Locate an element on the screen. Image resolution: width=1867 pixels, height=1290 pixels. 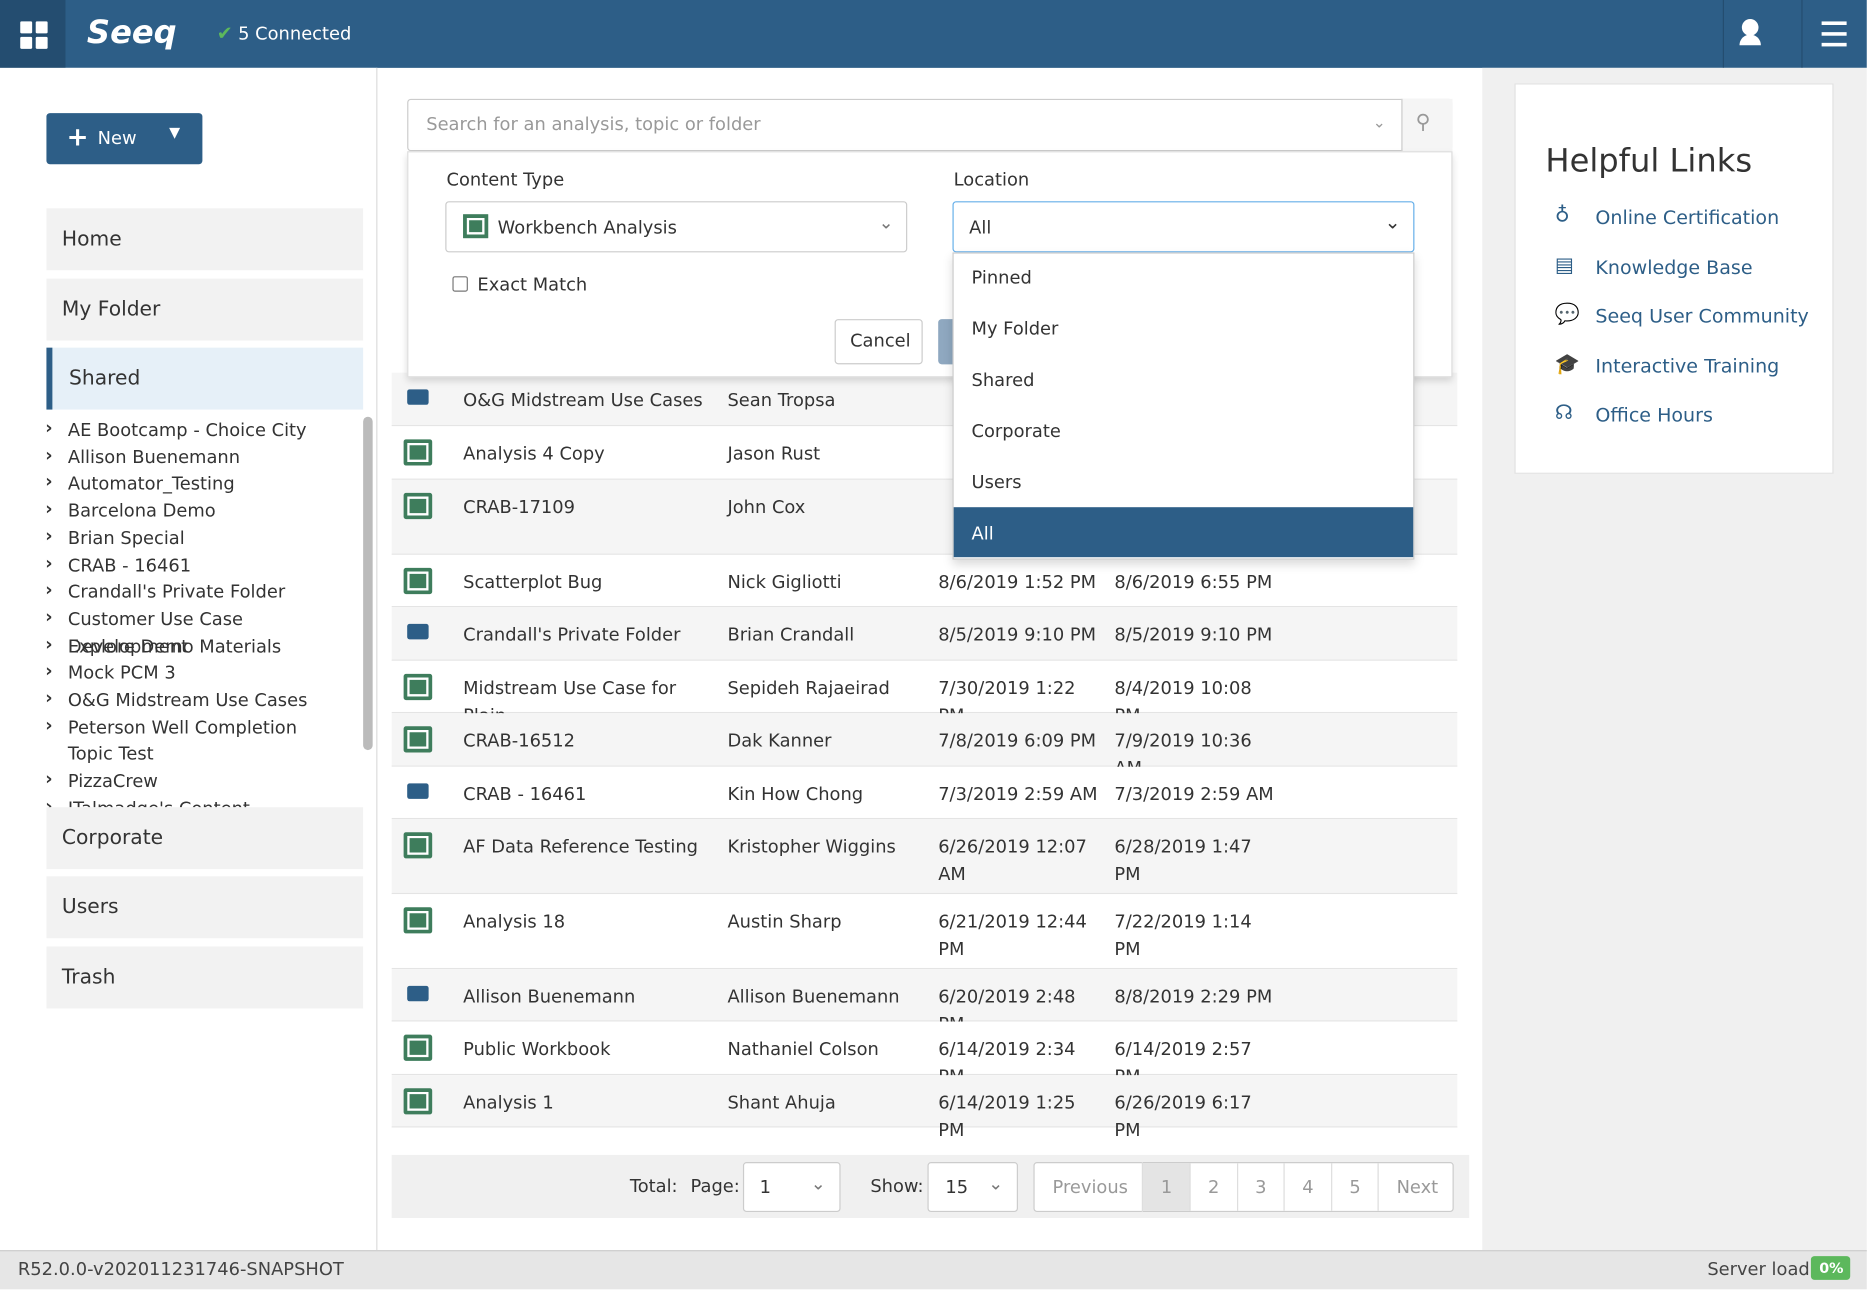
folder-item: ›JTalmadge's Content is located at coordinates (191, 801).